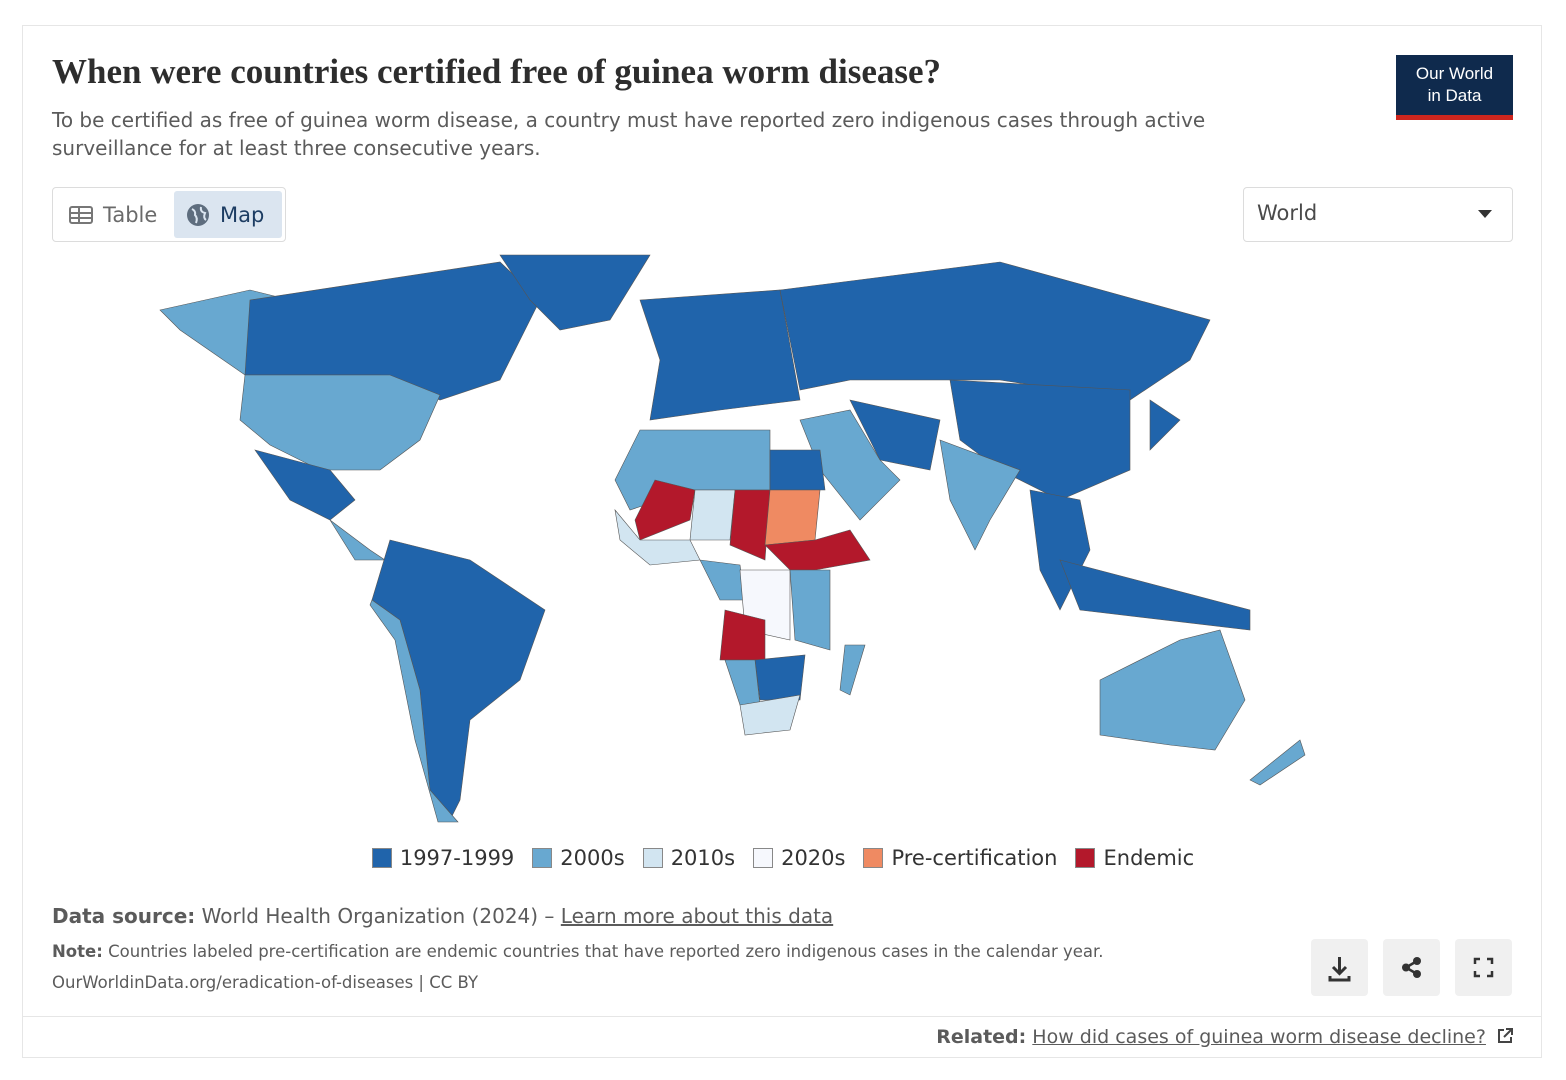 The height and width of the screenshot is (1080, 1566). What do you see at coordinates (592, 858) in the screenshot?
I see `legend-label: 2000s` at bounding box center [592, 858].